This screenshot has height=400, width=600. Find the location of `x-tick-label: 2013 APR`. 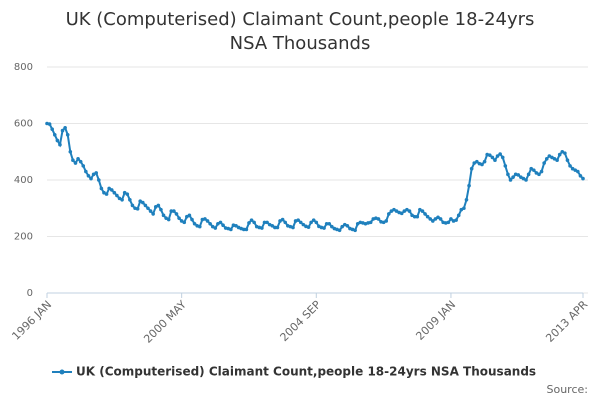

x-tick-label: 2013 APR is located at coordinates (566, 321).